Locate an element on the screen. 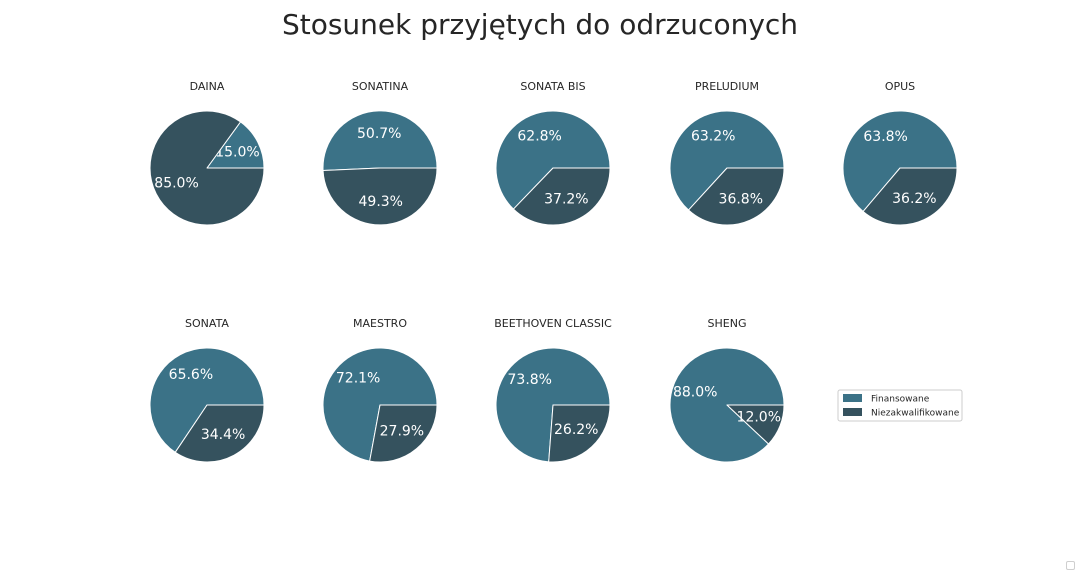  corner-control is located at coordinates (1070, 565).